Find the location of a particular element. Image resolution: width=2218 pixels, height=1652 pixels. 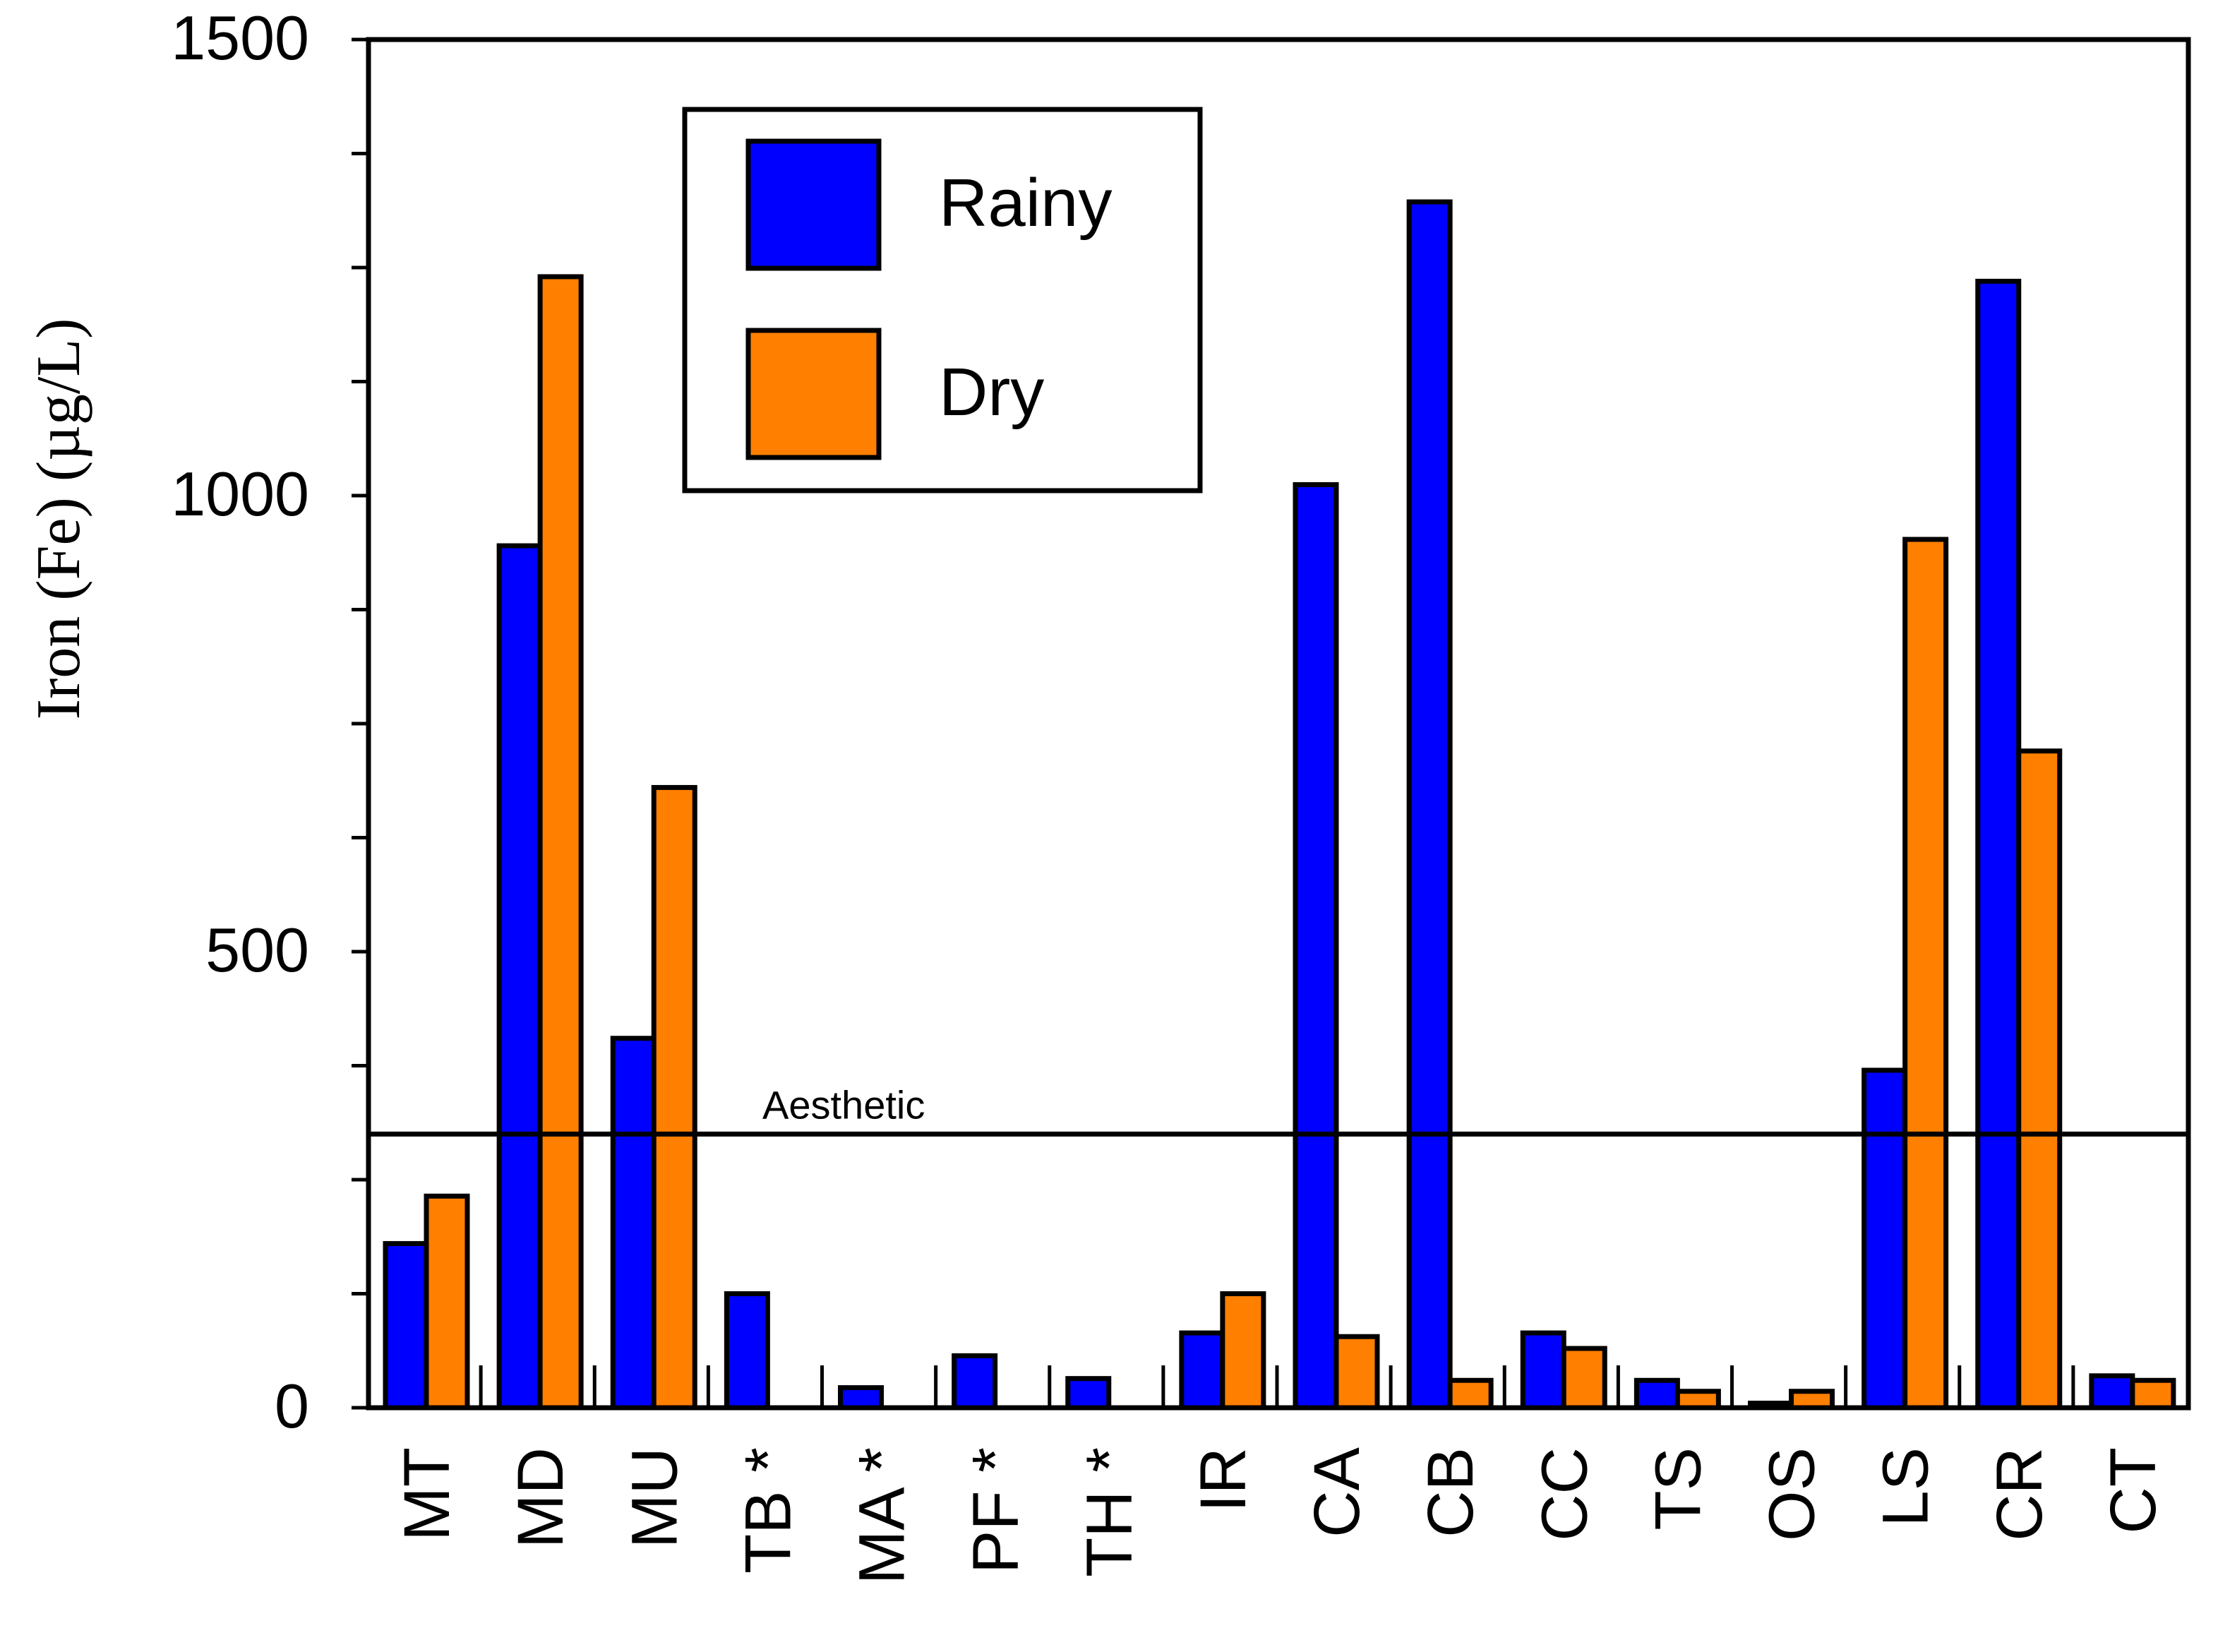

x-tick-label-md: MD is located at coordinates (541, 1497).